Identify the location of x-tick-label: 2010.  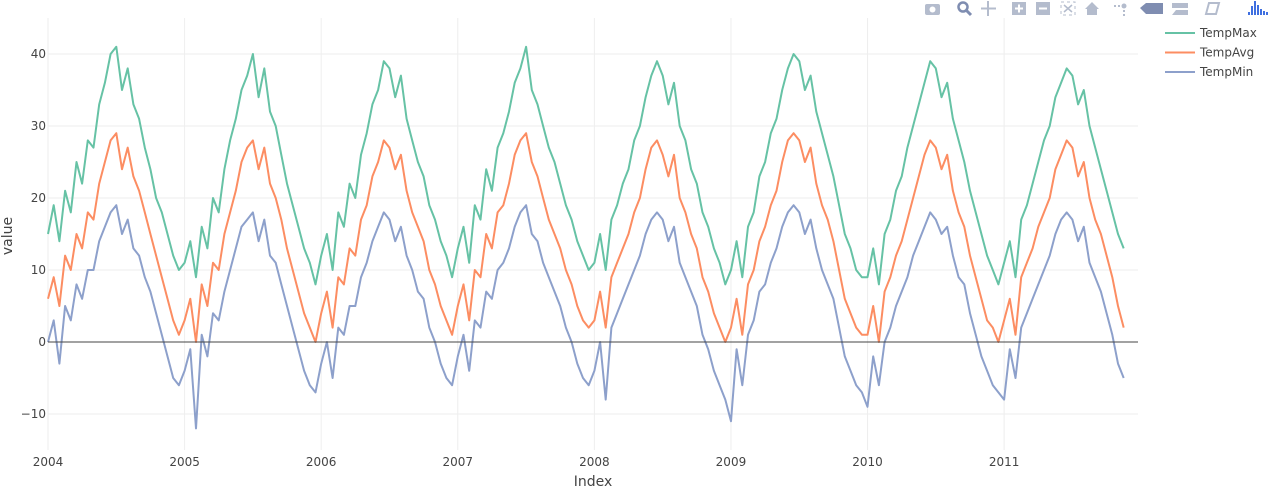
(867, 462).